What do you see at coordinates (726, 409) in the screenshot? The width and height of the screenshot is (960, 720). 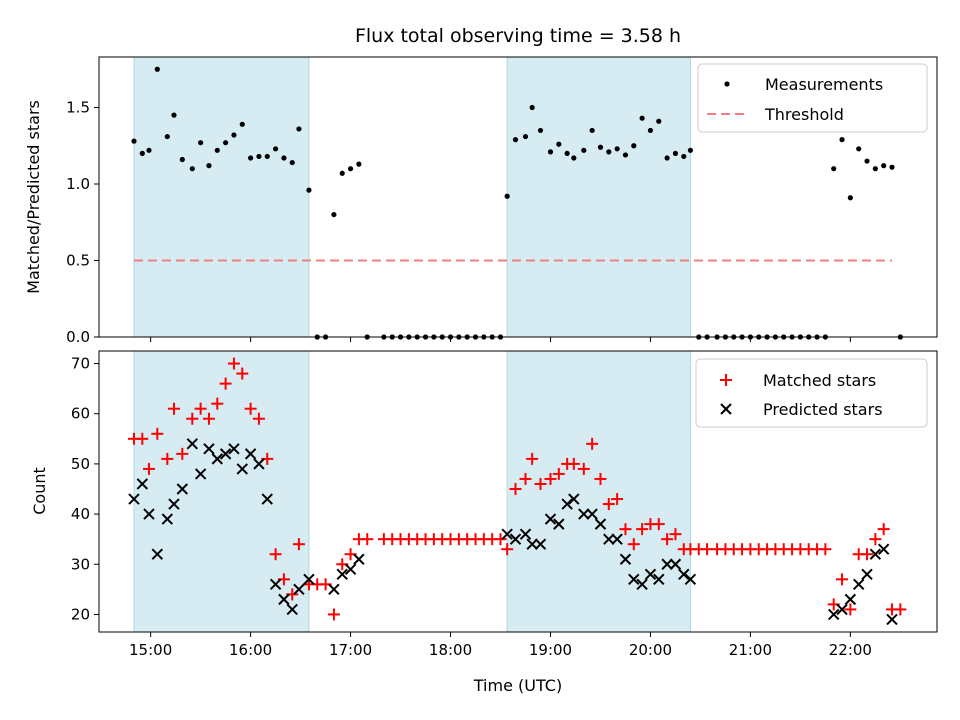 I see `legend-predicted-marker` at bounding box center [726, 409].